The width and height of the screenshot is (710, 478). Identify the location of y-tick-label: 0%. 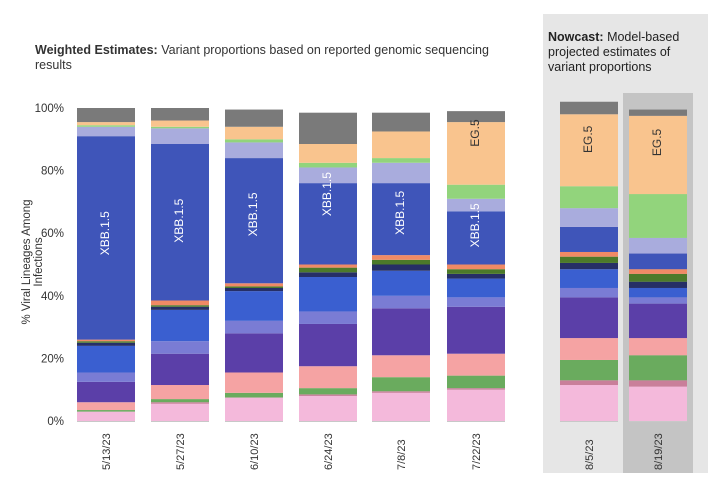
(55, 422).